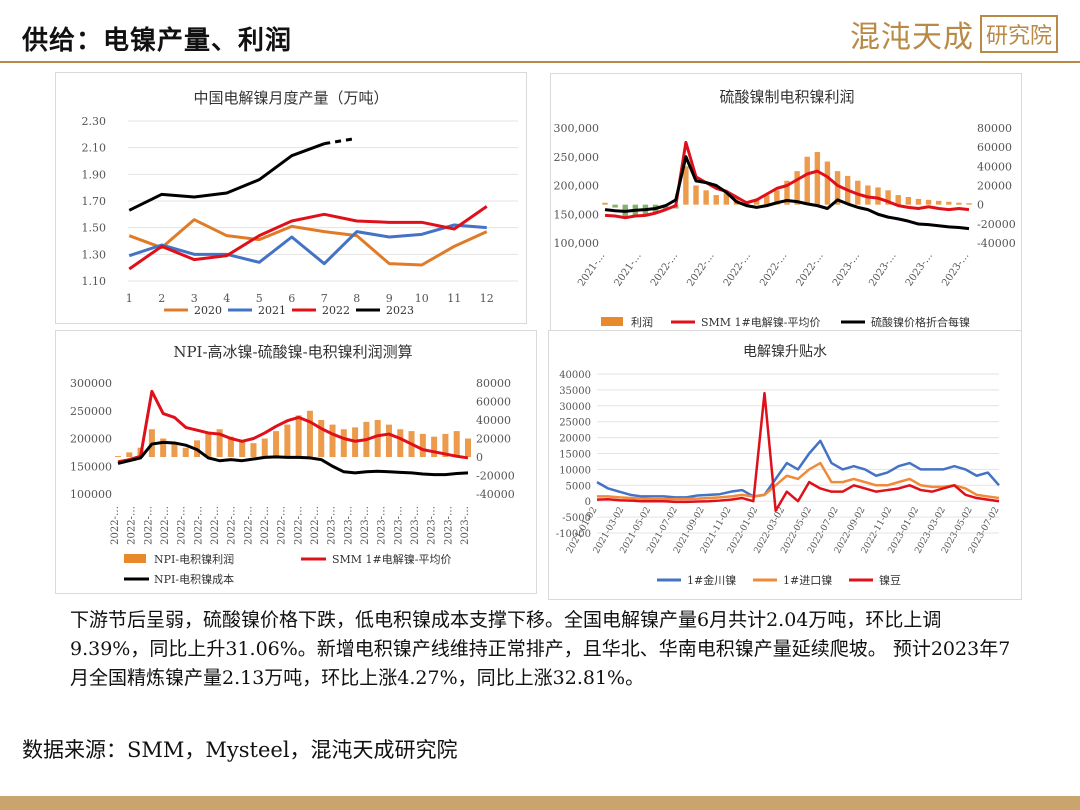 The width and height of the screenshot is (1080, 810). I want to click on x-tick-label: 10, so click(422, 298).